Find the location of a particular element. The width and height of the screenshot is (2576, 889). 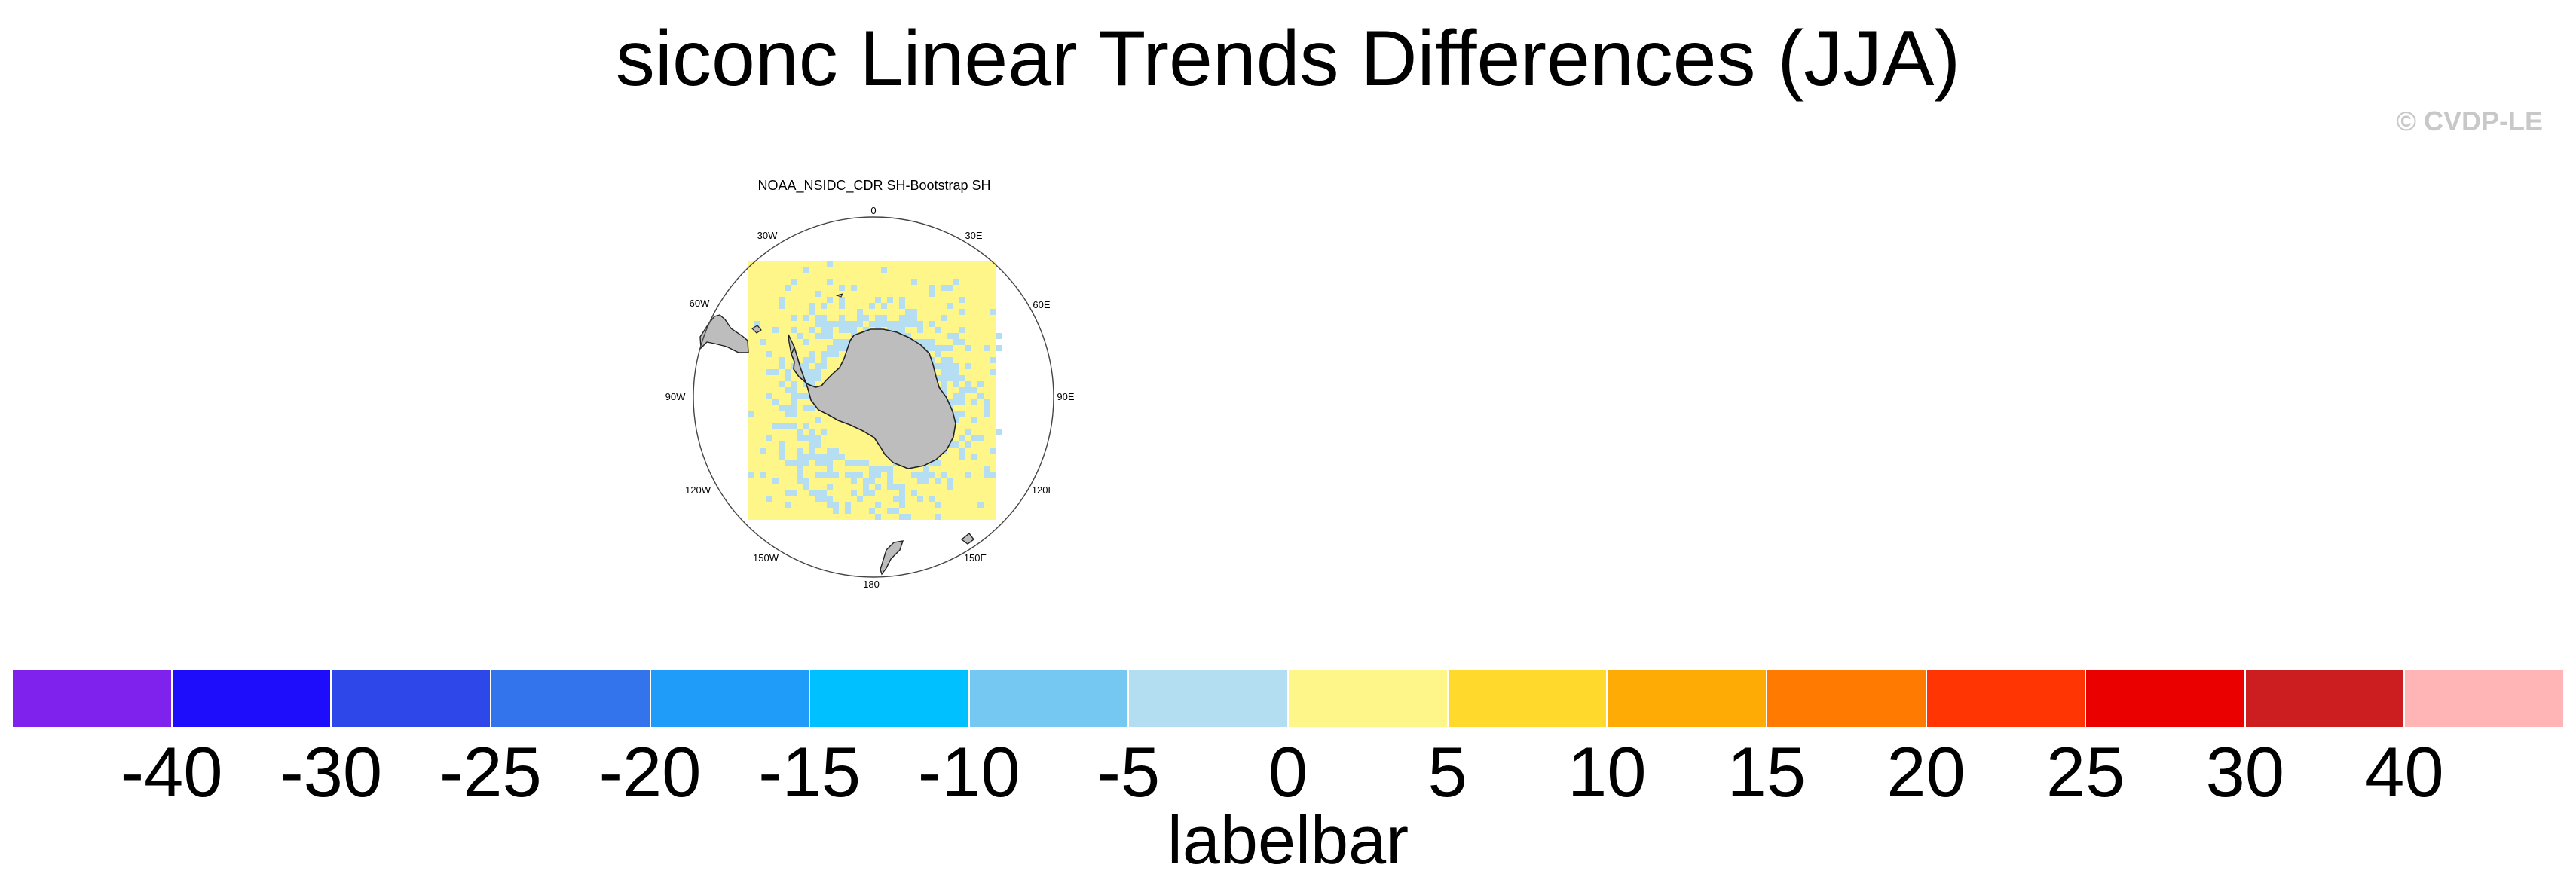

labelbar-tick-14: 40 is located at coordinates (2404, 771).